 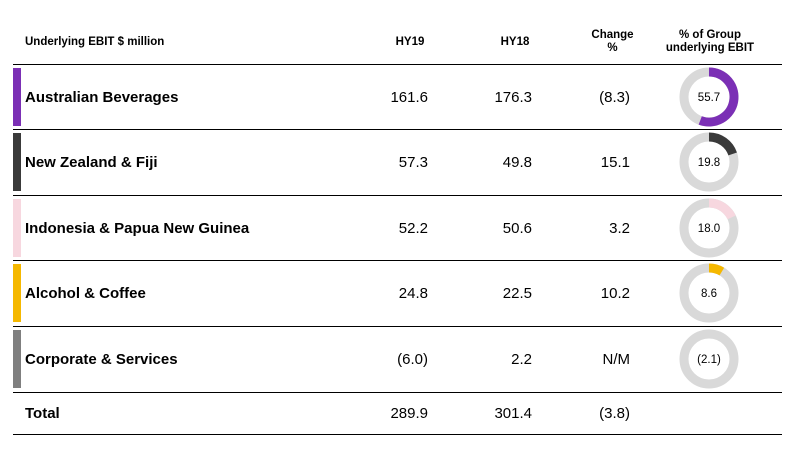 What do you see at coordinates (517, 228) in the screenshot?
I see `hy18-value: 50.6` at bounding box center [517, 228].